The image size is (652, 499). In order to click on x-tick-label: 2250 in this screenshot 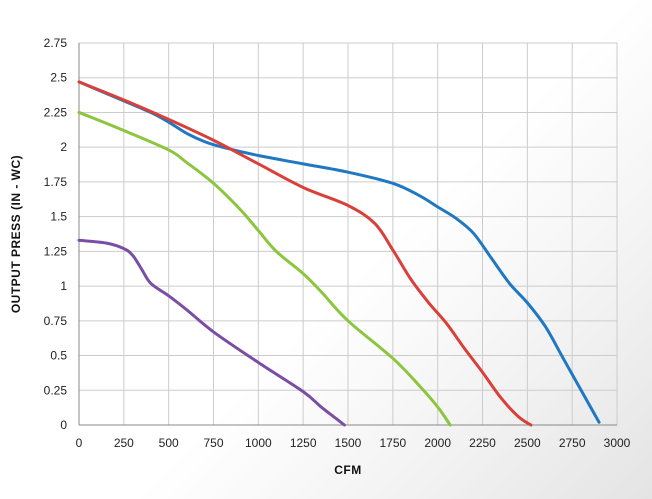, I will do `click(482, 443)`.